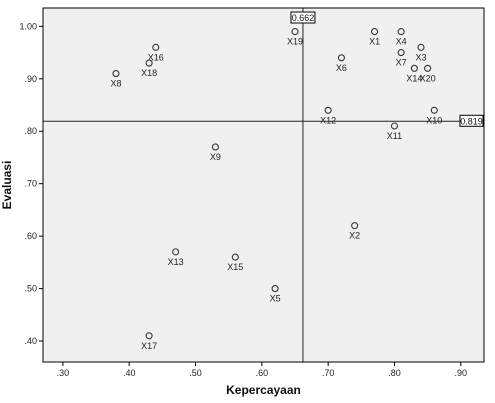 The image size is (495, 403). I want to click on data-point-label: X7, so click(401, 63).